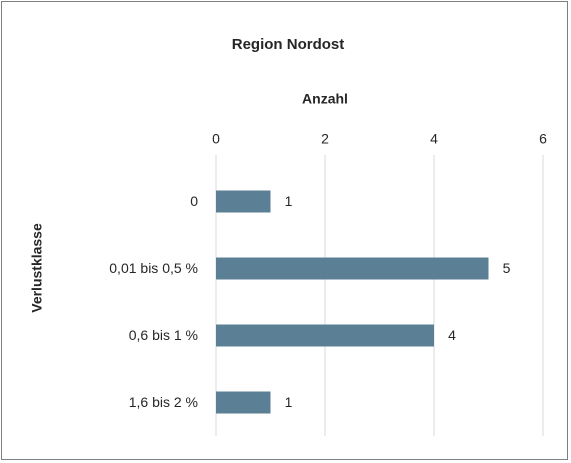 This screenshot has width=571, height=463. I want to click on x-axis-title: Anzahl, so click(325, 99).